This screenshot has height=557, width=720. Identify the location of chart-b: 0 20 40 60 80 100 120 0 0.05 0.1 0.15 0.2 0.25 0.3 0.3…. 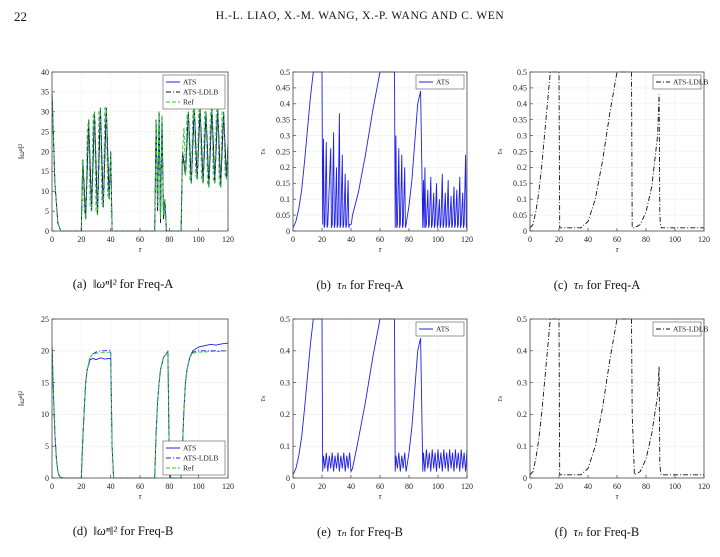
(365, 161).